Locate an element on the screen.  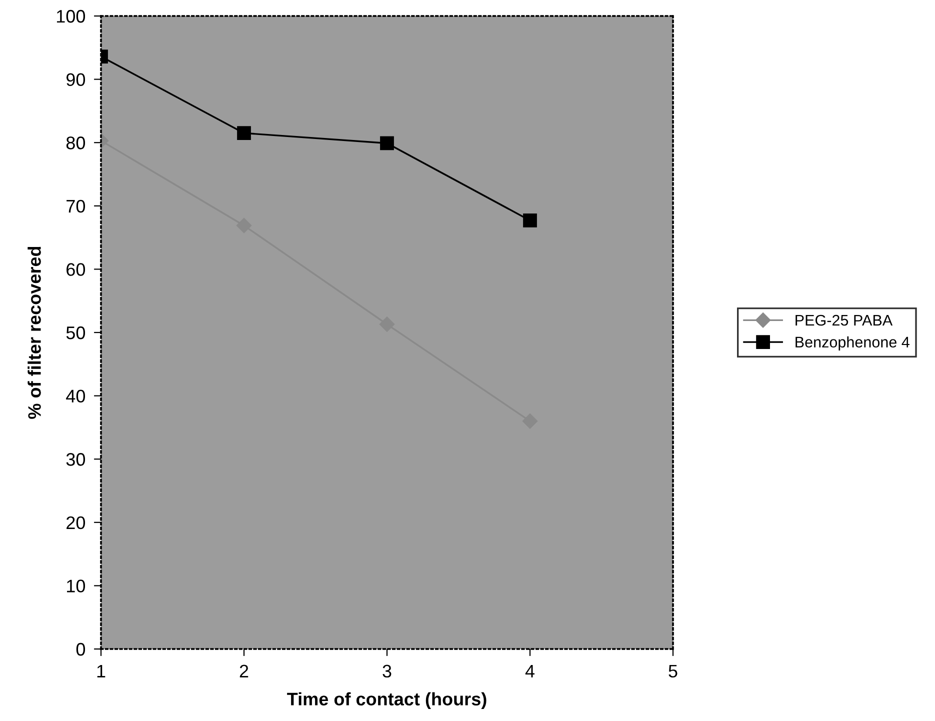
x-tick-label: 5 is located at coordinates (673, 671).